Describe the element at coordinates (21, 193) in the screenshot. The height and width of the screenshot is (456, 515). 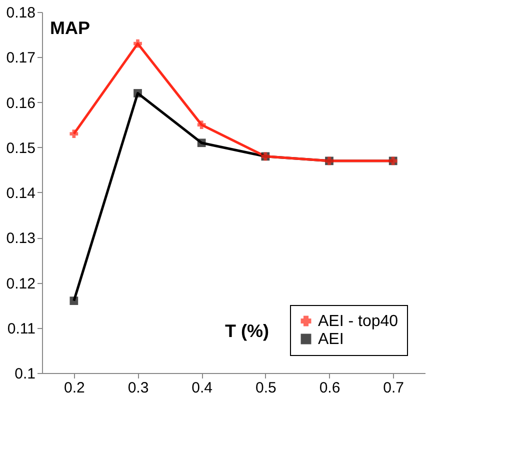
I see `y-tick-label: 0.14` at that location.